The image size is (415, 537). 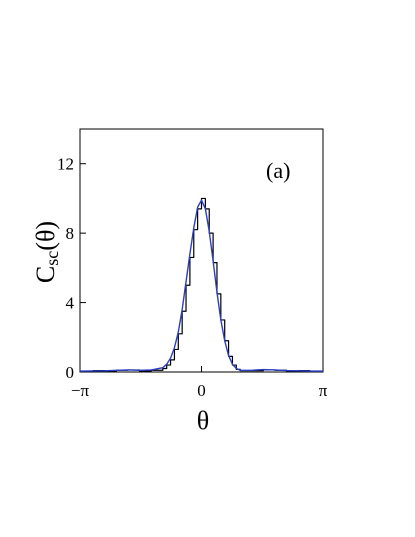 I want to click on svg-text: Csc(θ), so click(x=46, y=252).